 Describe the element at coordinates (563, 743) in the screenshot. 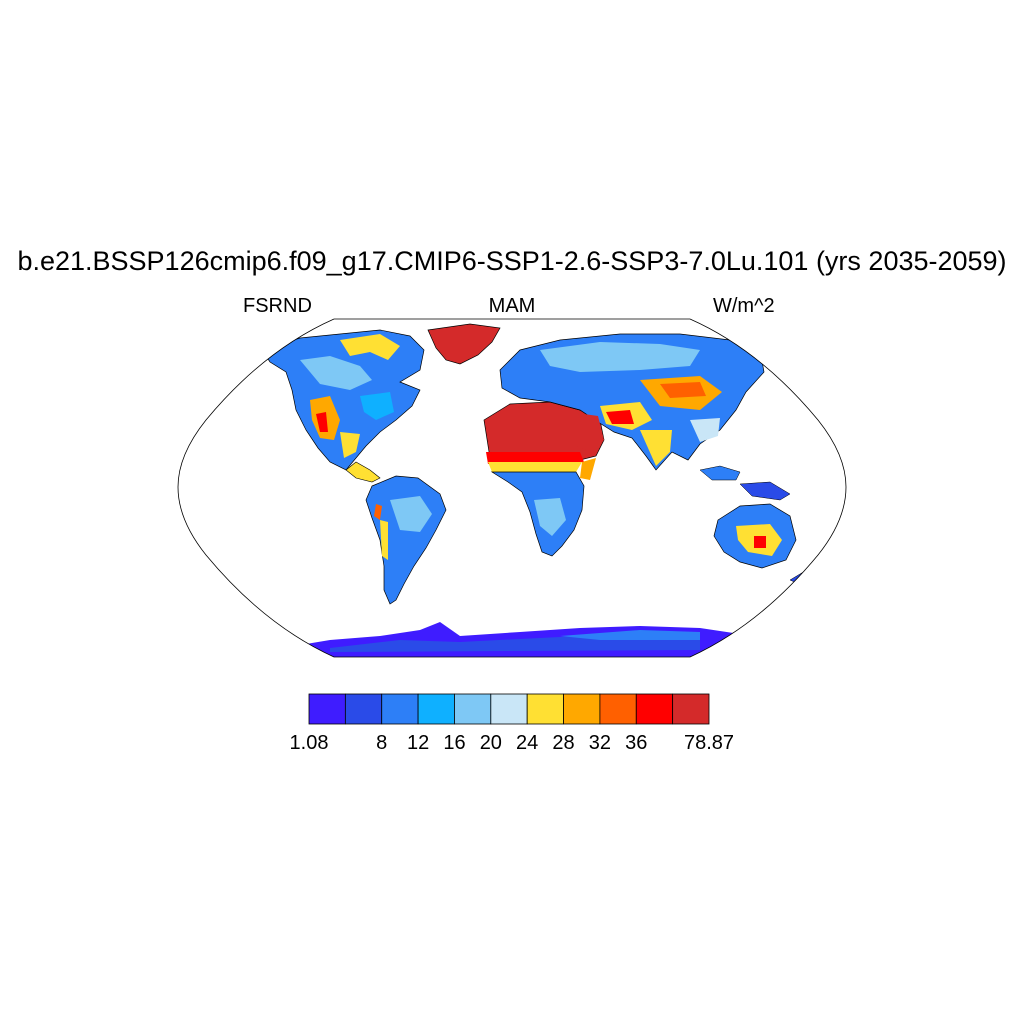

I see `colorbar-tick-label: 28` at that location.